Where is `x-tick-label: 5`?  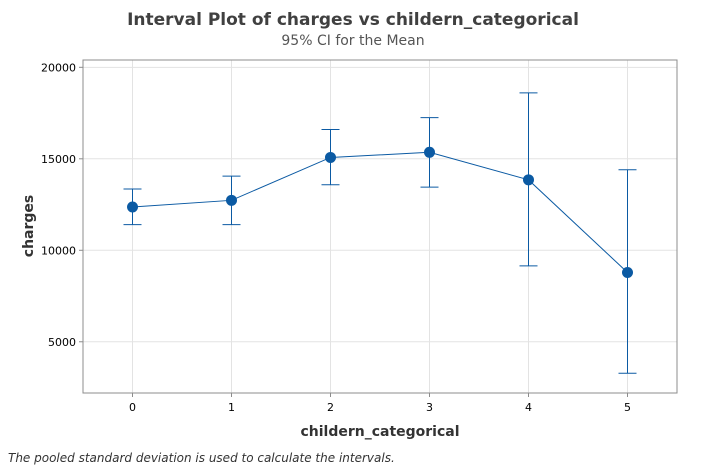
x-tick-label: 5 is located at coordinates (627, 407).